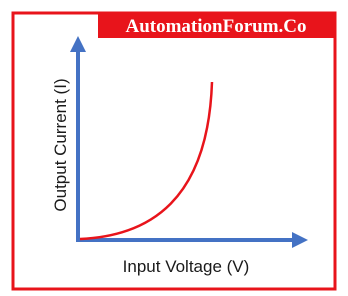 The width and height of the screenshot is (348, 296). Describe the element at coordinates (186, 266) in the screenshot. I see `x-axis-label: Input Voltage (V)` at that location.